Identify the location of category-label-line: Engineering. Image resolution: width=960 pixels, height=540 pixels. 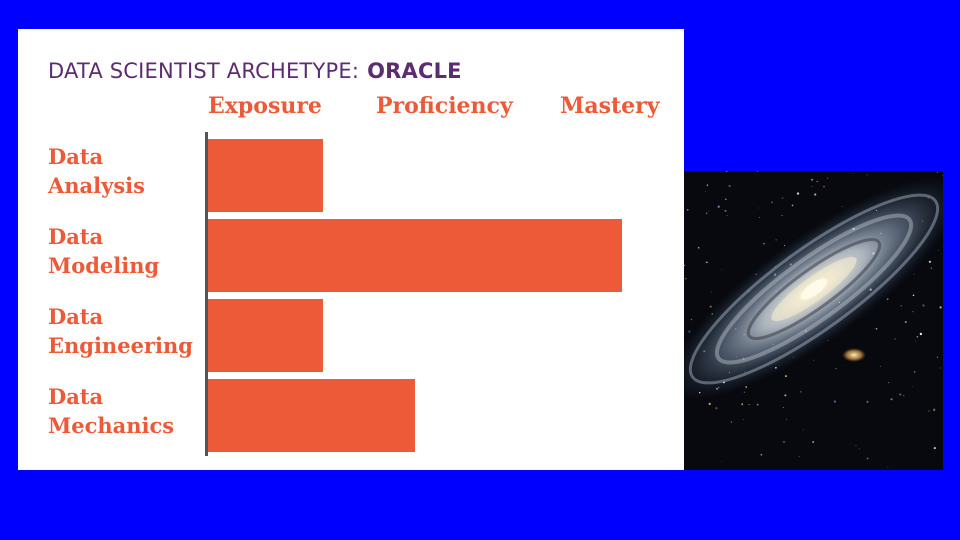
(120, 345).